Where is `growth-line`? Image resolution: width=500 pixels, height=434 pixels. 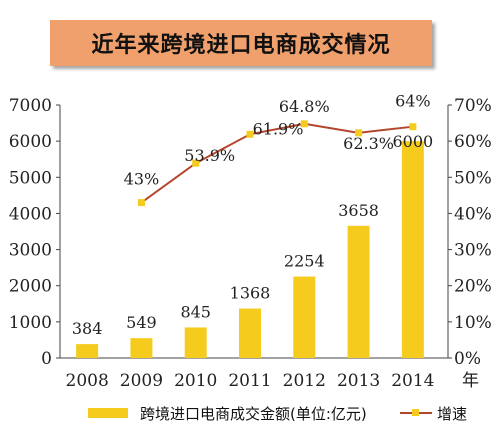 growth-line is located at coordinates (276, 163).